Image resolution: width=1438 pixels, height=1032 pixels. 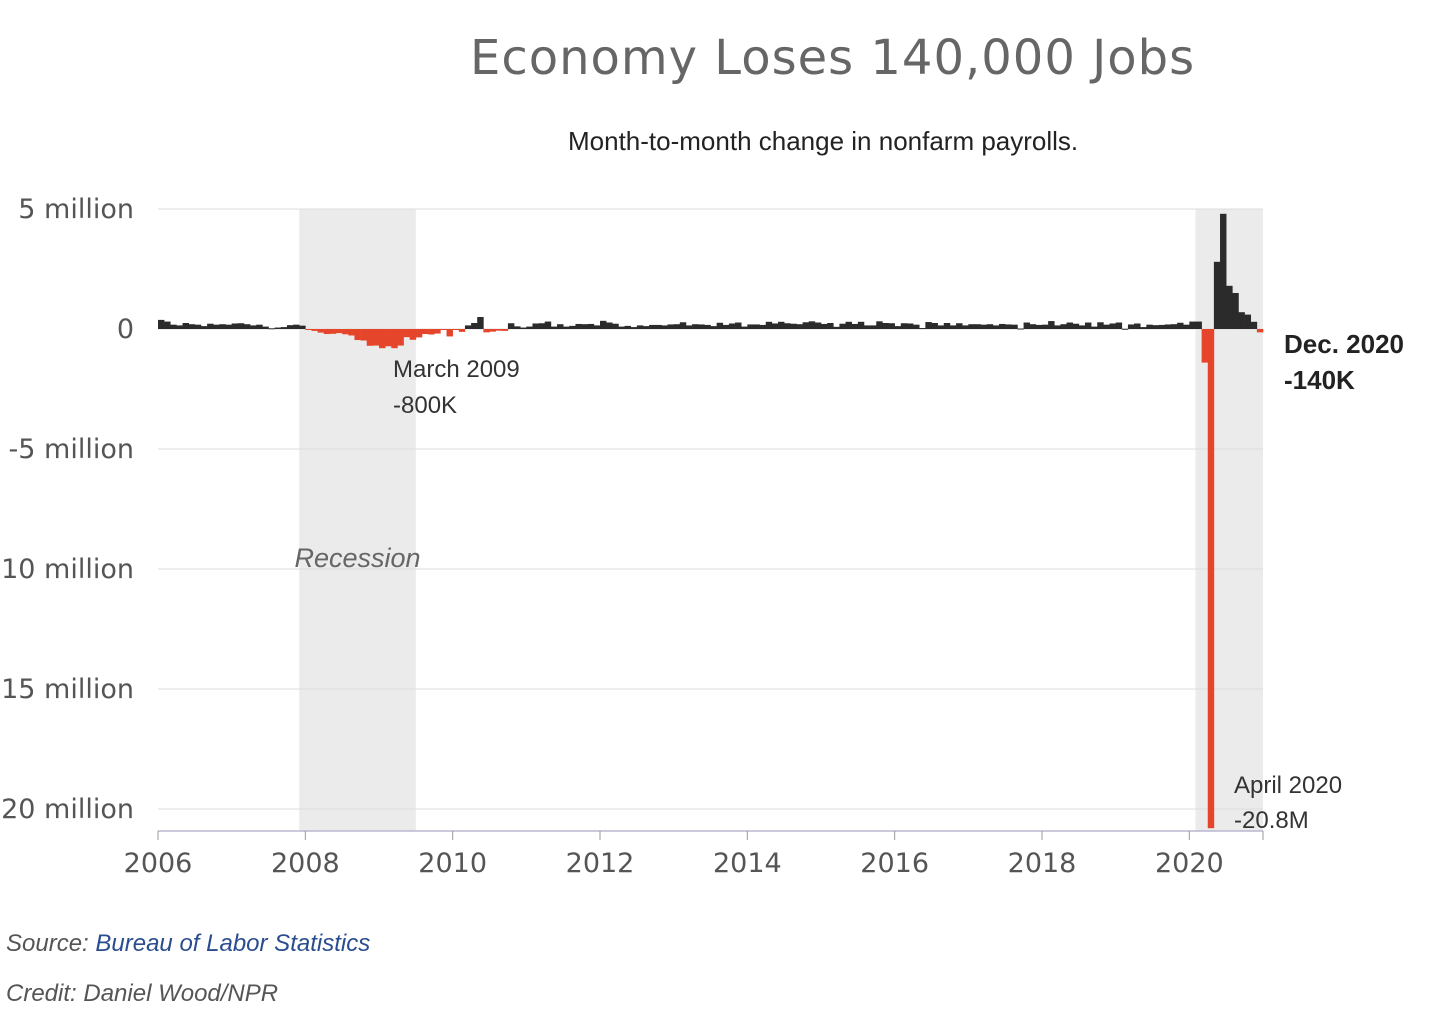 I want to click on x-tick-label: 2010, so click(x=452, y=863).